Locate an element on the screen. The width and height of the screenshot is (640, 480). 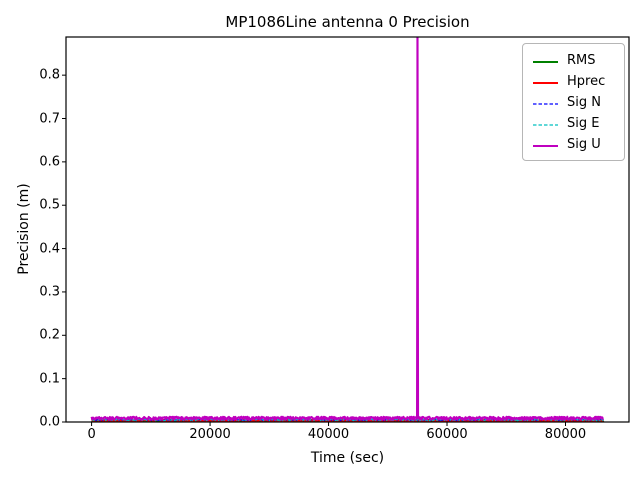
legend-row: Hprec is located at coordinates (574, 81).